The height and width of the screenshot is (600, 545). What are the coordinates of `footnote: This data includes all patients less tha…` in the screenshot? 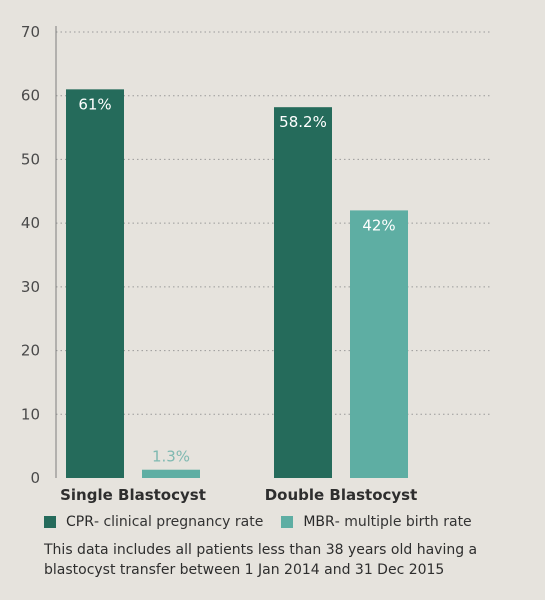 It's located at (261, 560).